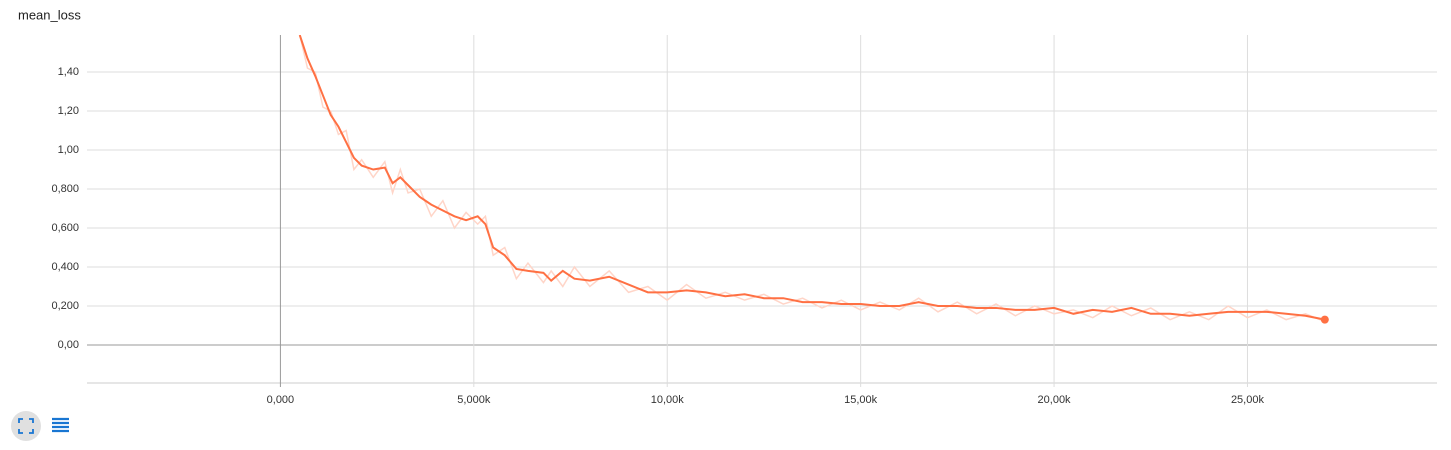  What do you see at coordinates (474, 400) in the screenshot?
I see `x-tick-label: 5,000k` at bounding box center [474, 400].